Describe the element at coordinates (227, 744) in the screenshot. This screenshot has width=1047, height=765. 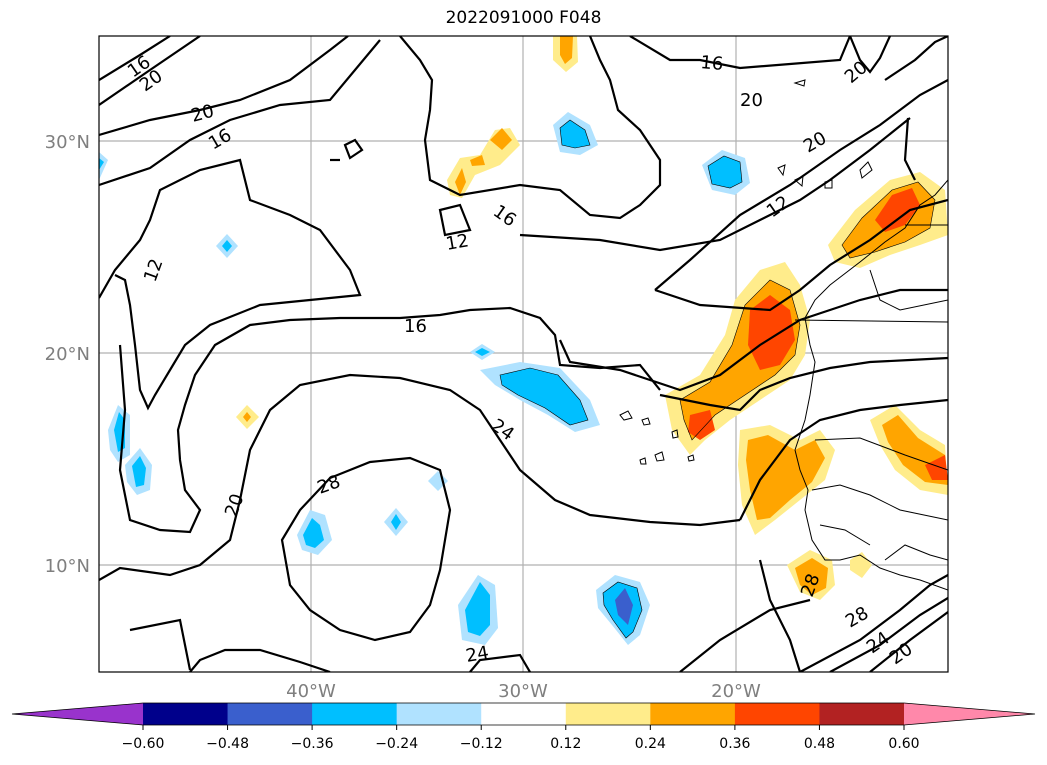
I see `colorbar-tick-label: −0.48` at that location.